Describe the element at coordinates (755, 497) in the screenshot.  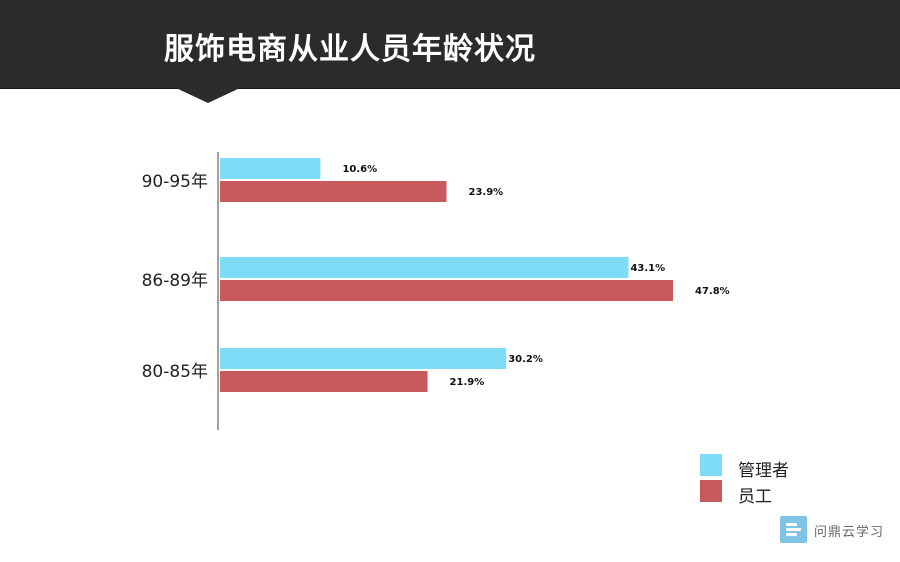
I see `legend-label-staff: 员工` at that location.